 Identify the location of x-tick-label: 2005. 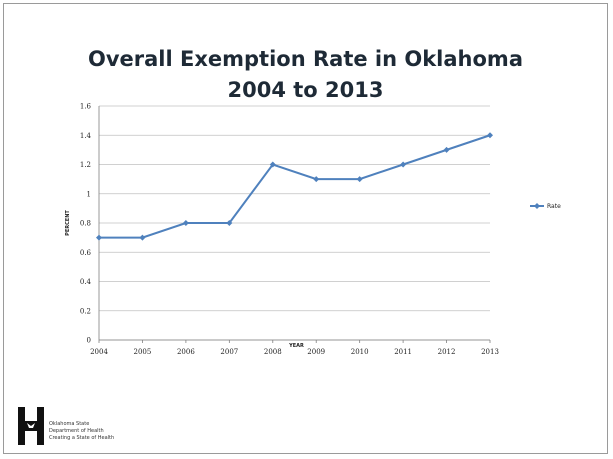
(143, 352).